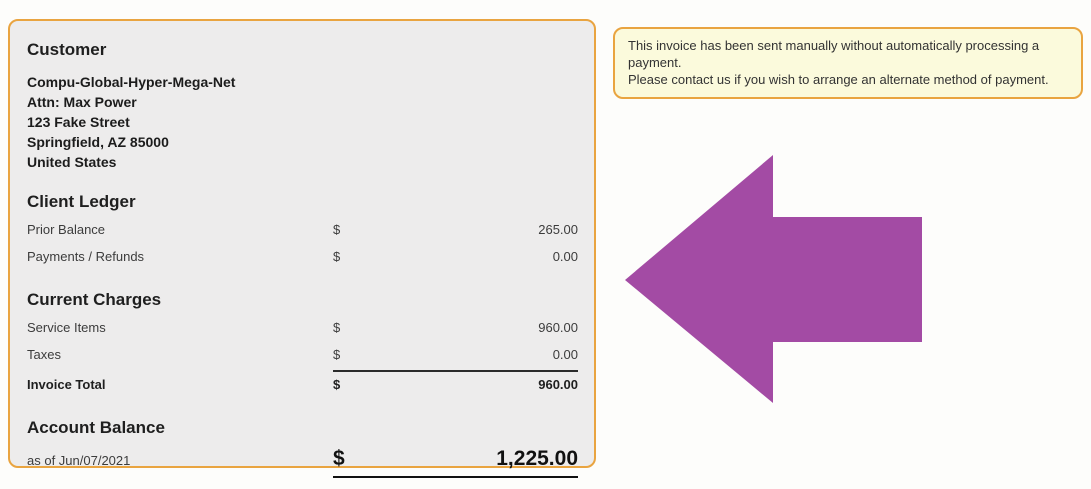  Describe the element at coordinates (82, 102) in the screenshot. I see `customer-attn: Attn: Max Power` at that location.